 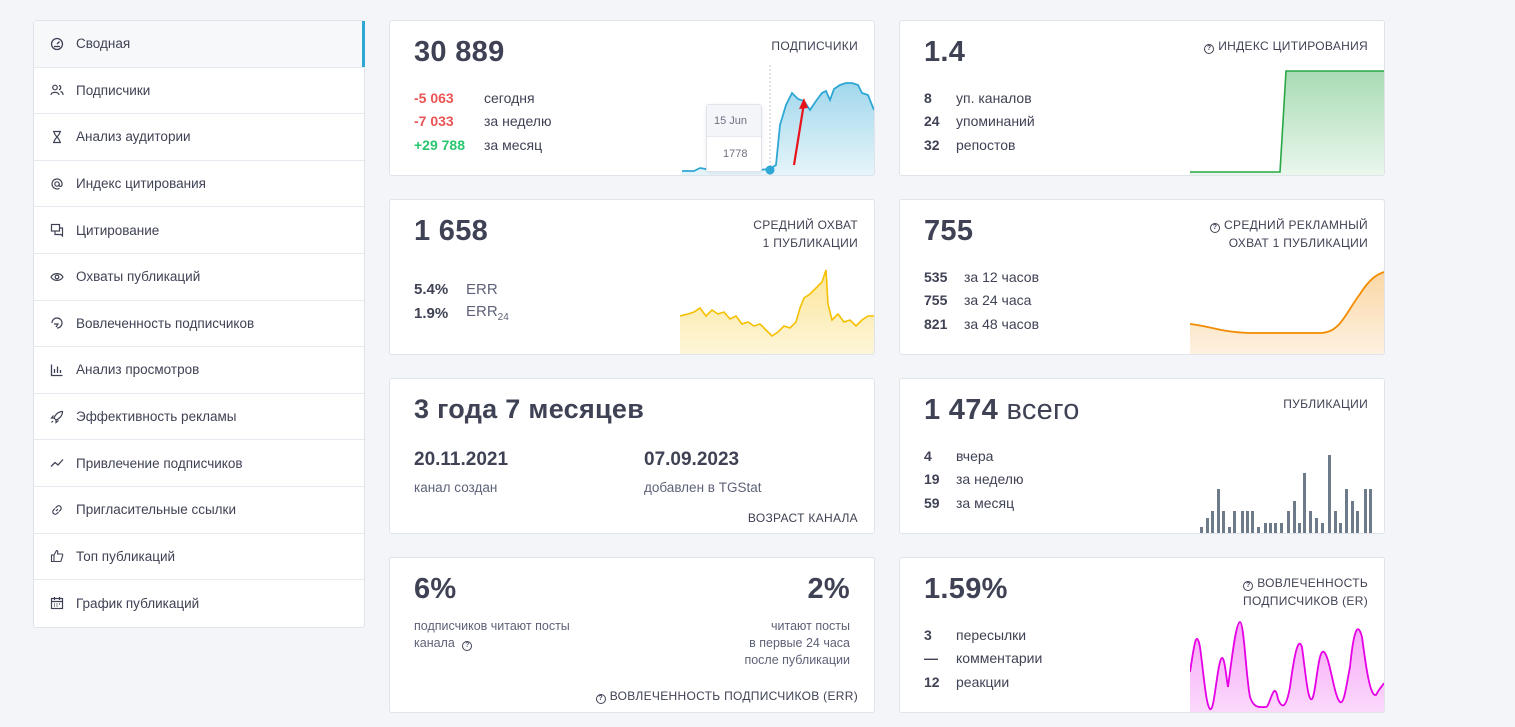 I want to click on stat-row: 1.9% ERR24, so click(x=461, y=314).